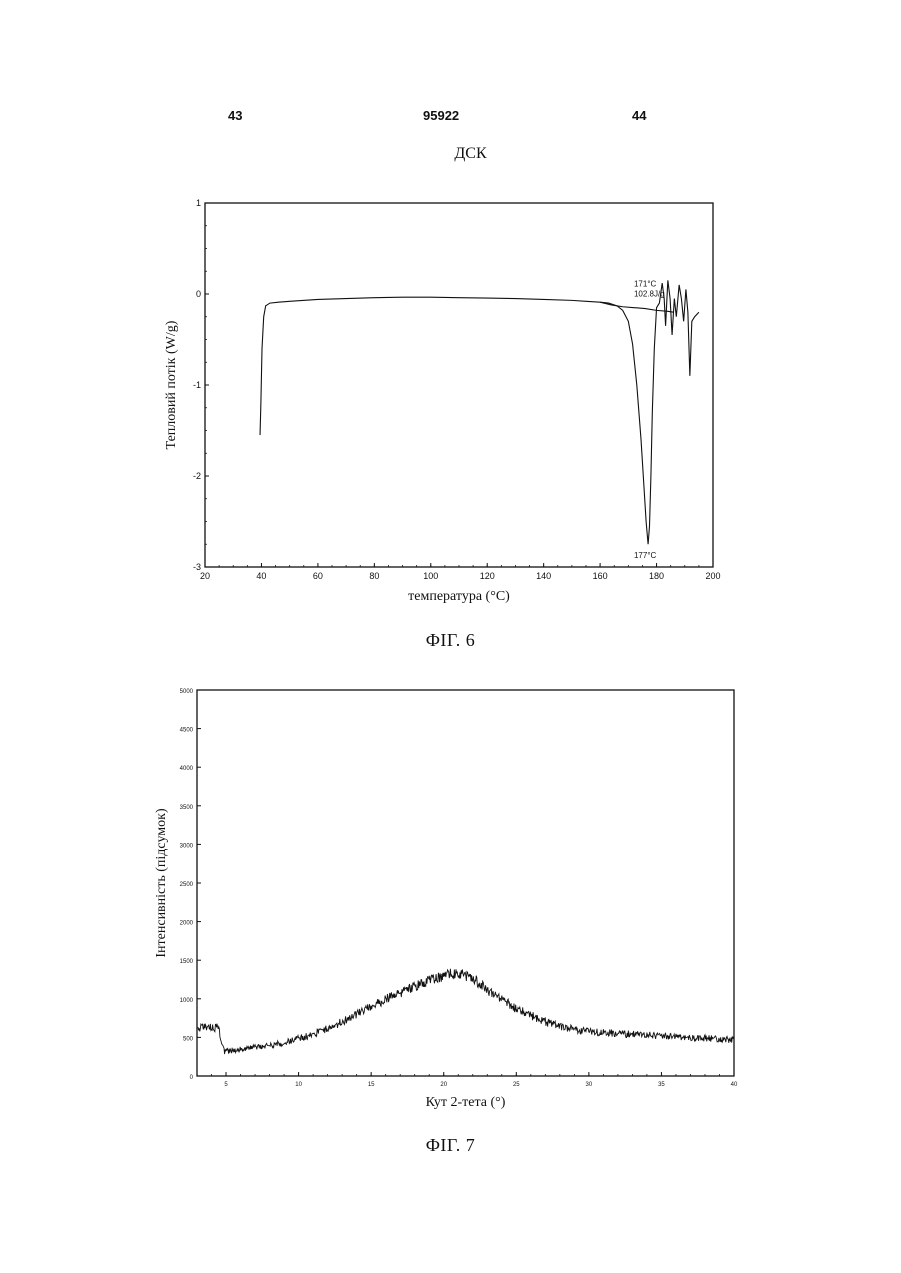 The height and width of the screenshot is (1273, 901). What do you see at coordinates (187, 924) in the screenshot?
I see `xrd-y-tick-label: 2000` at bounding box center [187, 924].